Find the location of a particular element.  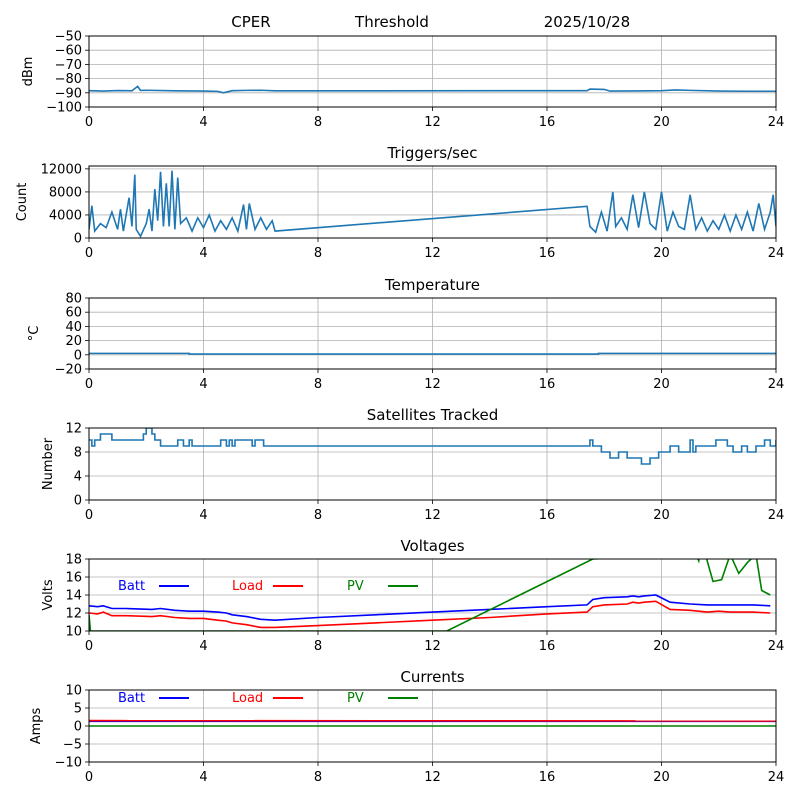

y-axis-label: Number is located at coordinates (48, 463).